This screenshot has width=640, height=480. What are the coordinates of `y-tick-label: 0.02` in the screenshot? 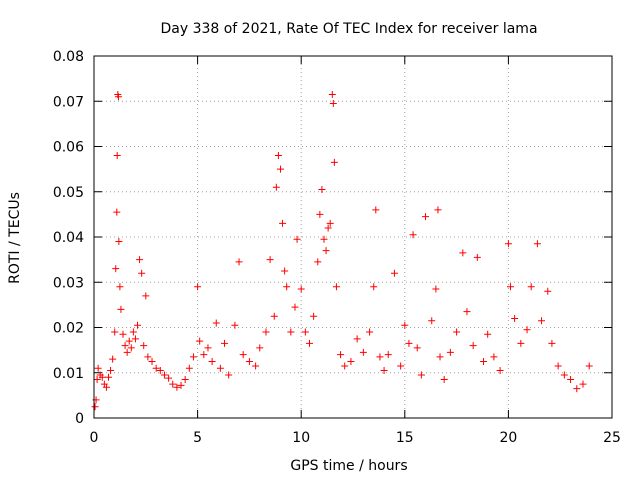 It's located at (68, 329).